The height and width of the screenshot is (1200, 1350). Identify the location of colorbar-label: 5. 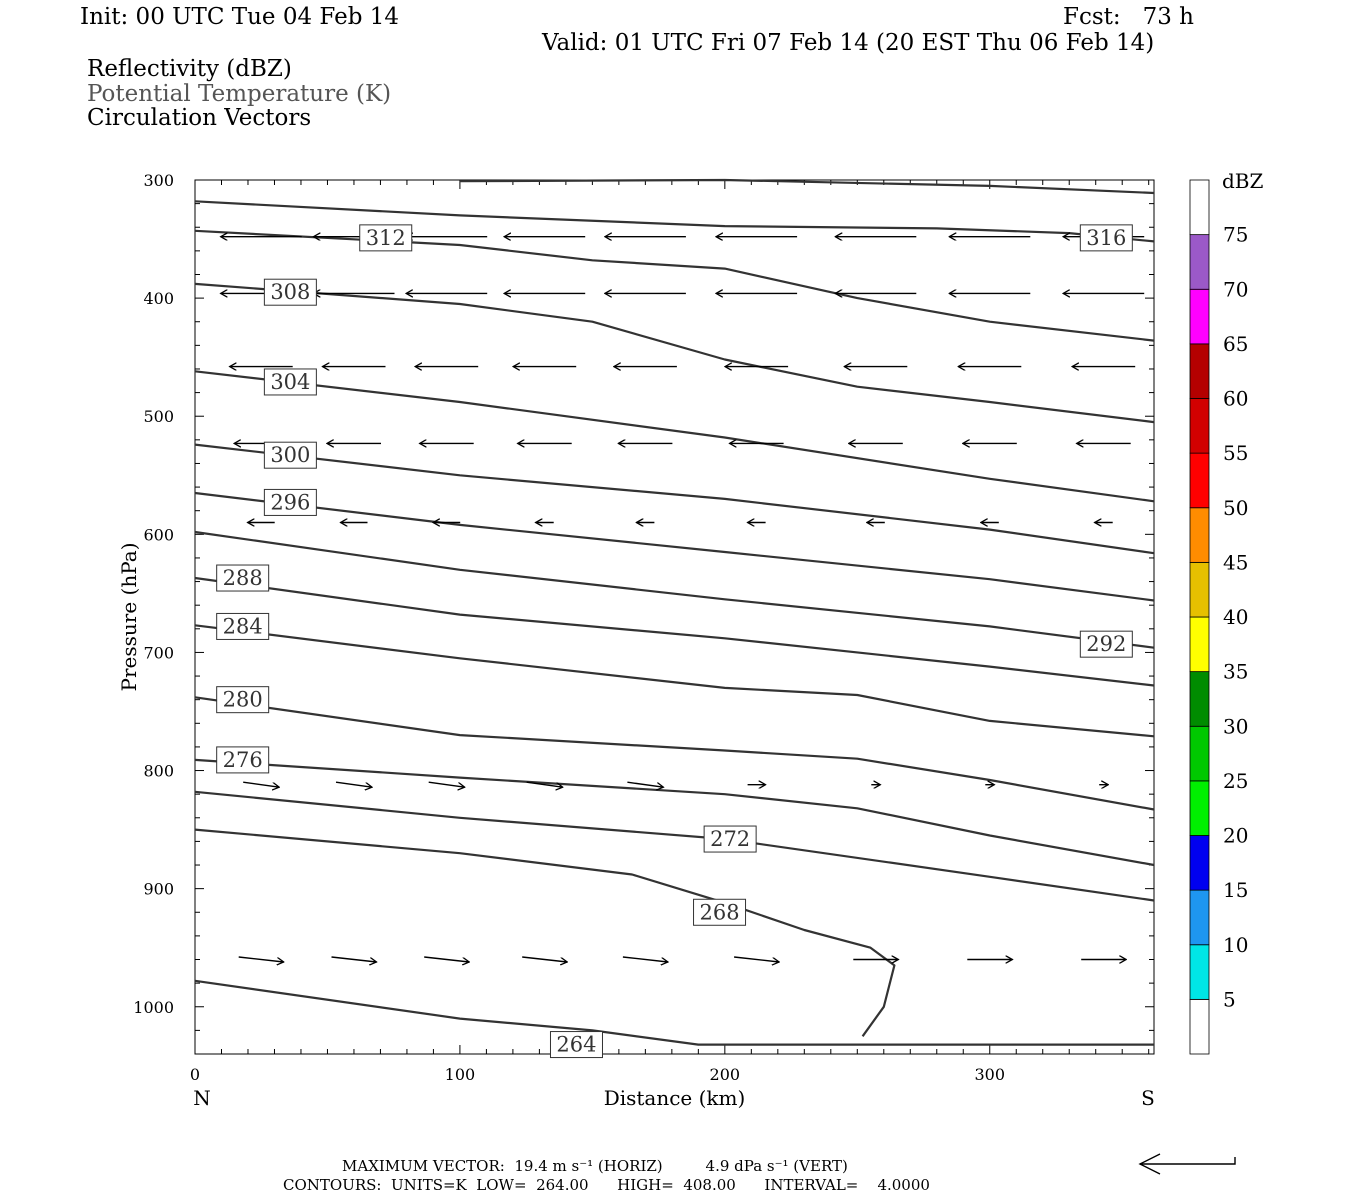
(1229, 999).